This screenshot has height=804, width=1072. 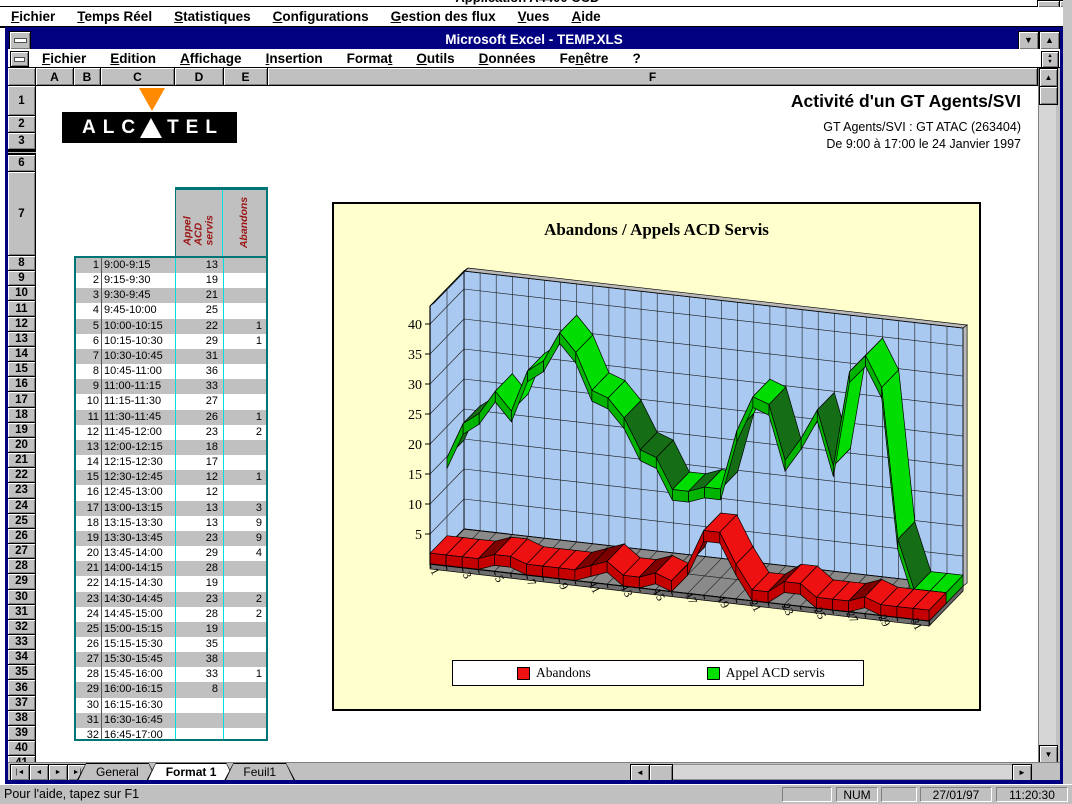 I want to click on table-row: 16 12:45-13:00 12, so click(x=171, y=493).